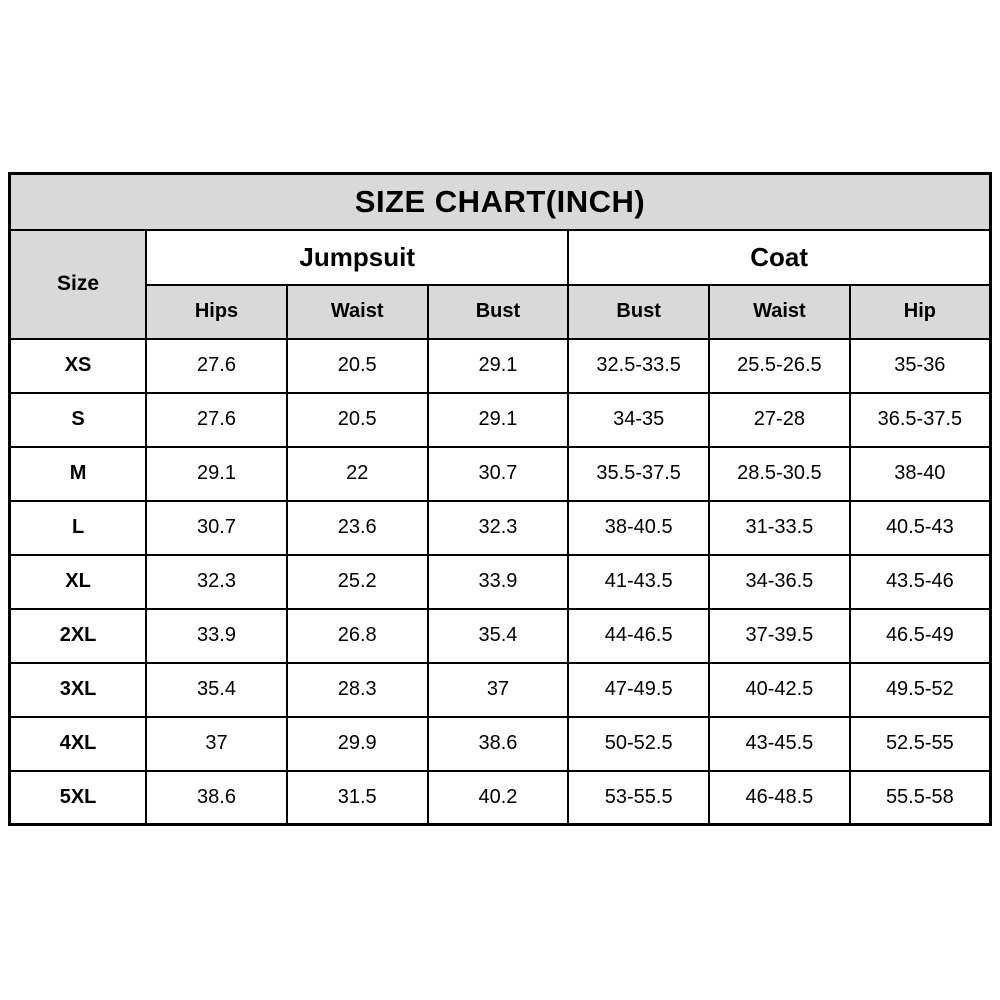 The image size is (1000, 1000). What do you see at coordinates (920, 311) in the screenshot?
I see `measure-column-header: Hip` at bounding box center [920, 311].